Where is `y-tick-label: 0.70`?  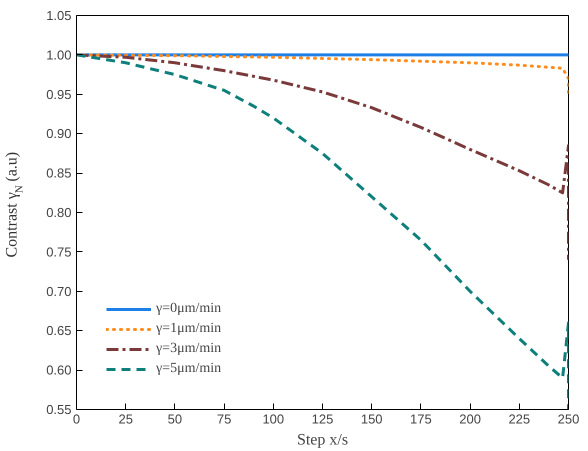 y-tick-label: 0.70 is located at coordinates (59, 291).